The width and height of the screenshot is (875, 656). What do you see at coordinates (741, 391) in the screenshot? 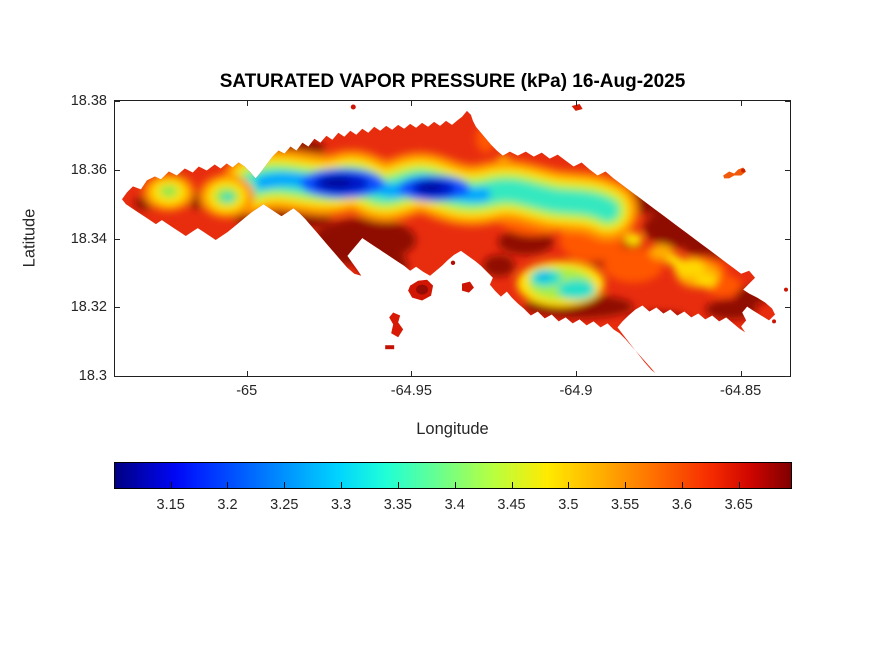
I see `x-tick-label: -64.85` at bounding box center [741, 391].